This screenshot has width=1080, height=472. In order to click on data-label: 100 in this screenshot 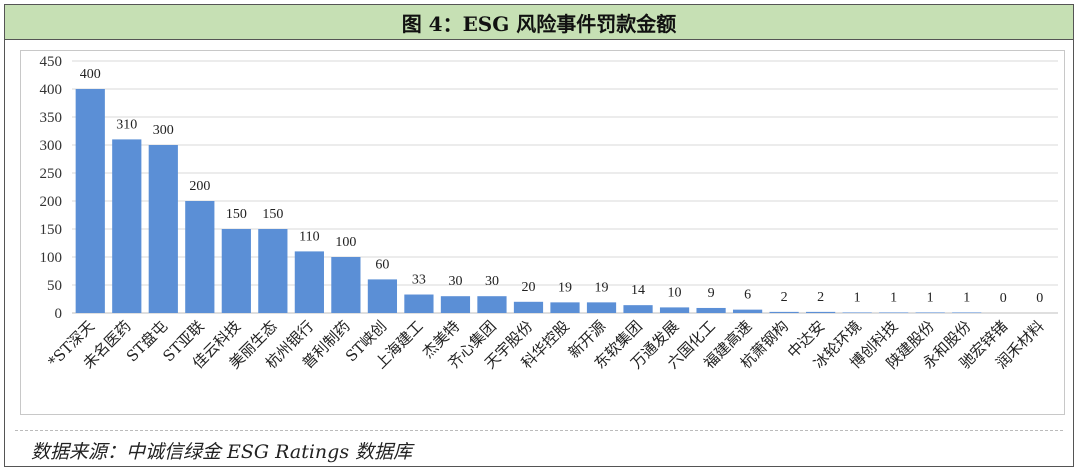, I will do `click(345, 242)`.